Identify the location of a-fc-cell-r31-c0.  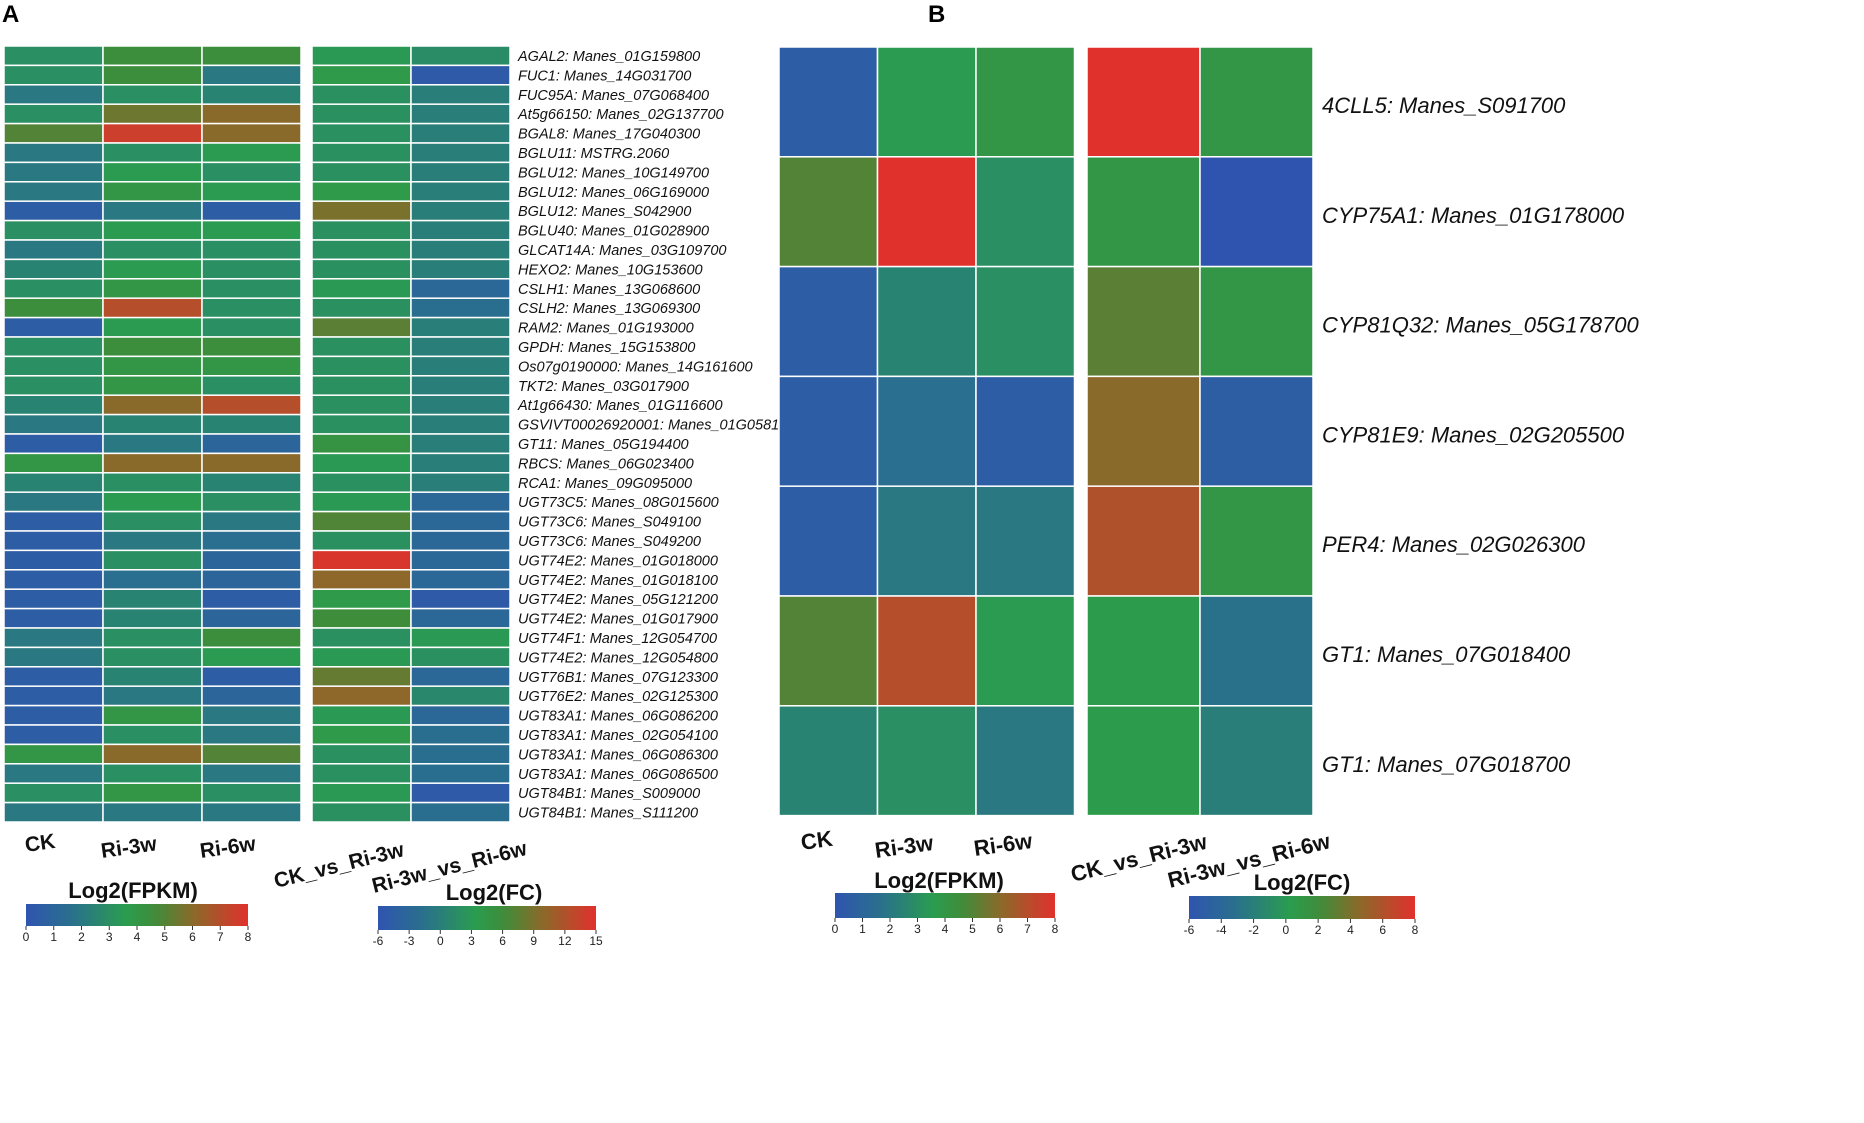
(361, 657).